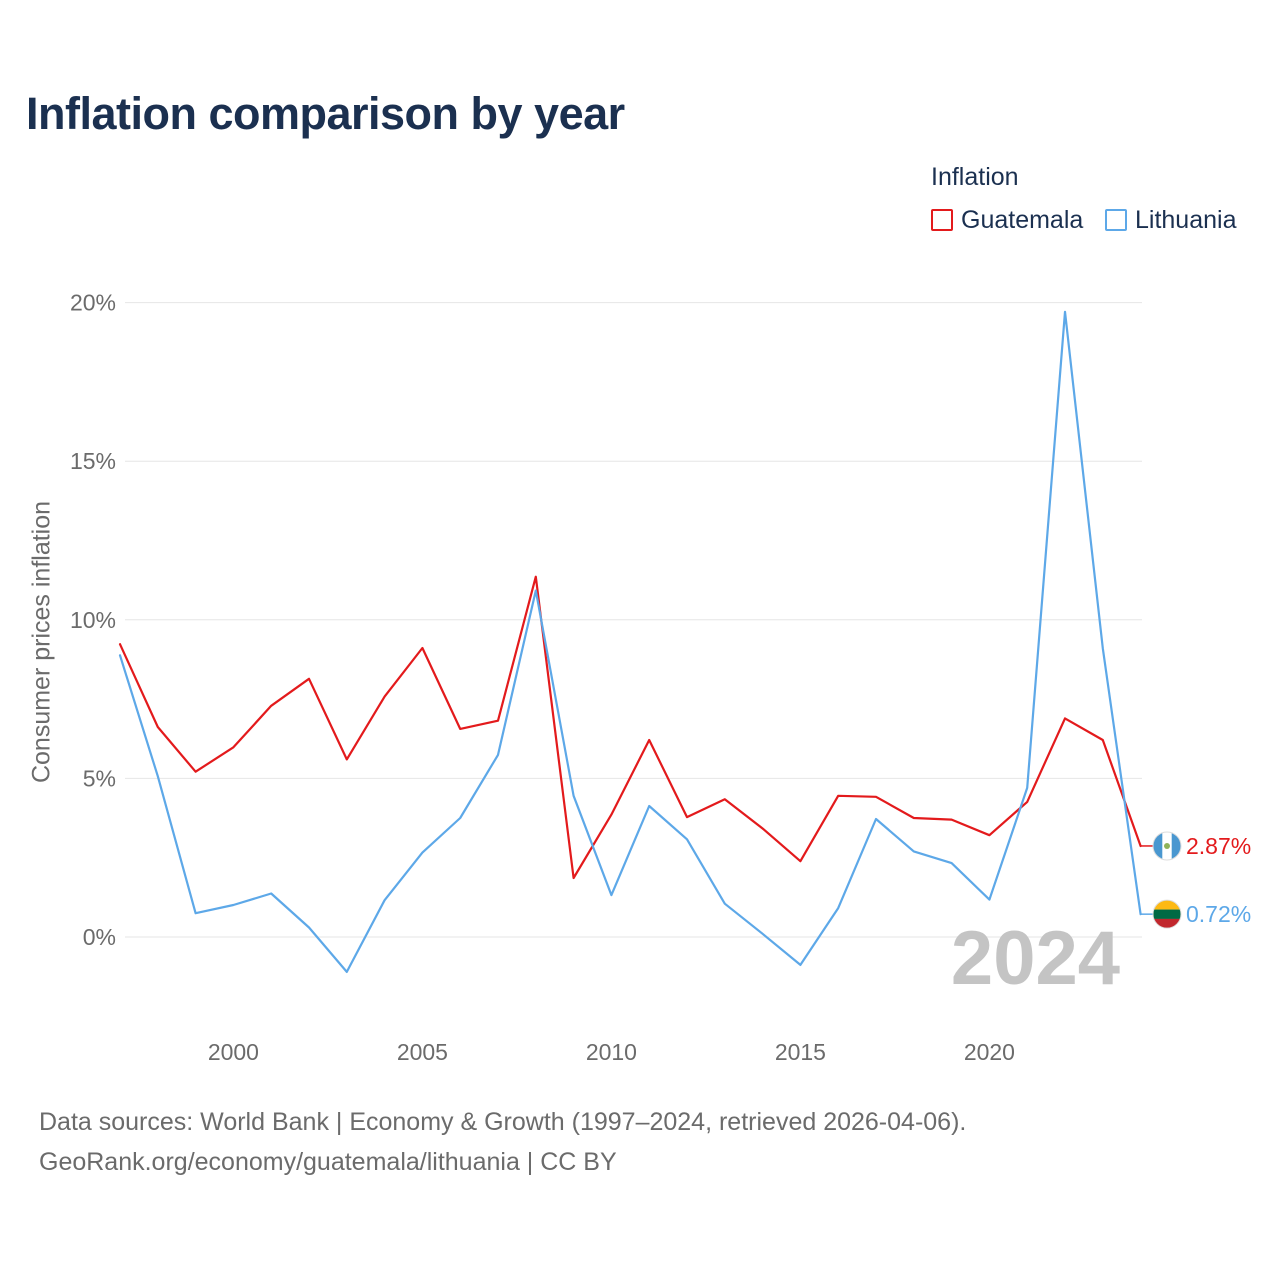 Image resolution: width=1280 pixels, height=1280 pixels. I want to click on x-tick-label: 2010, so click(611, 1052).